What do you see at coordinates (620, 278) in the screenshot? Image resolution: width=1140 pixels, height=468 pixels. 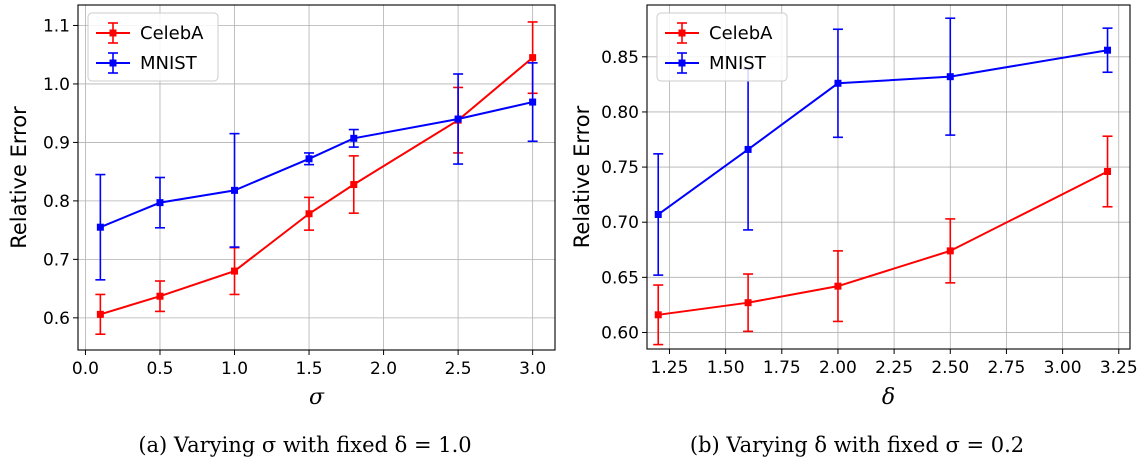 I see `y-tick-label: 0.65` at bounding box center [620, 278].